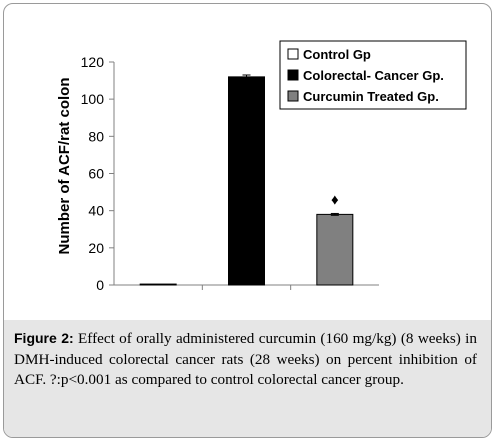 This screenshot has height=441, width=495. What do you see at coordinates (96, 211) in the screenshot?
I see `y-tick-label: 40` at bounding box center [96, 211].